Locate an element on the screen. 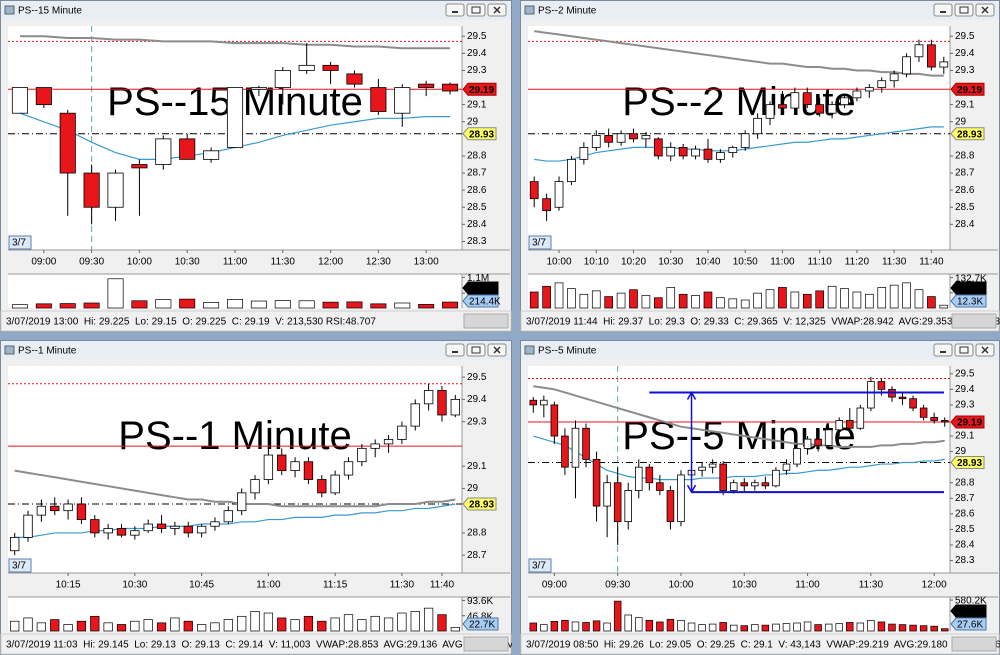 The width and height of the screenshot is (1000, 655). y-tick-label: 28.8 is located at coordinates (965, 156).